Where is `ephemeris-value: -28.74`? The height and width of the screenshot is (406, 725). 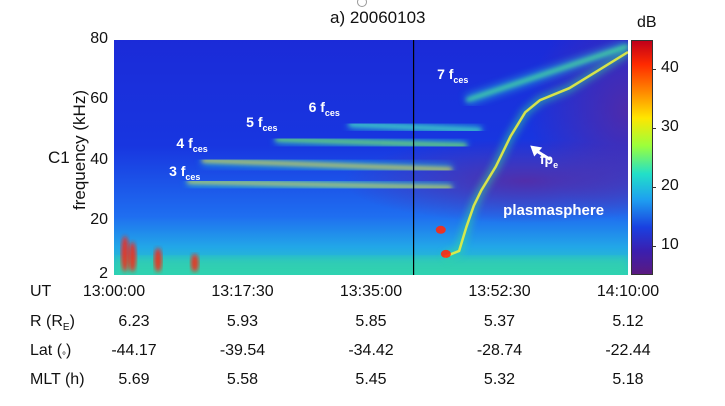
ephemeris-value: -28.74 is located at coordinates (499, 350).